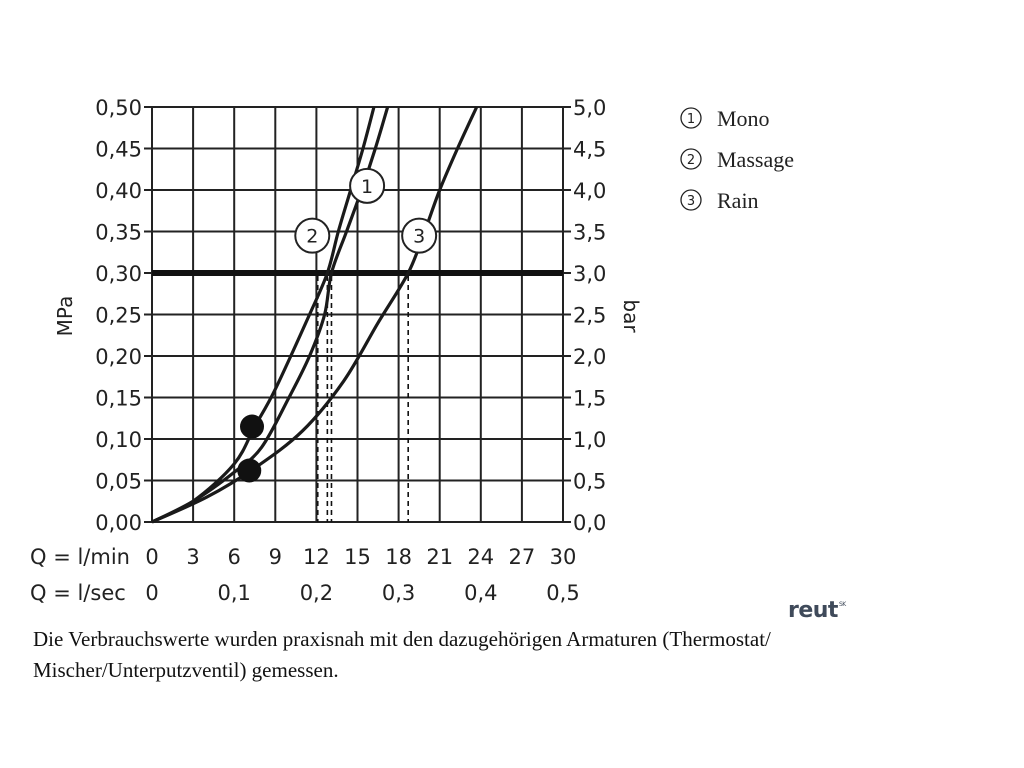 The height and width of the screenshot is (768, 1024). I want to click on y-axis-title-right: bar, so click(631, 316).